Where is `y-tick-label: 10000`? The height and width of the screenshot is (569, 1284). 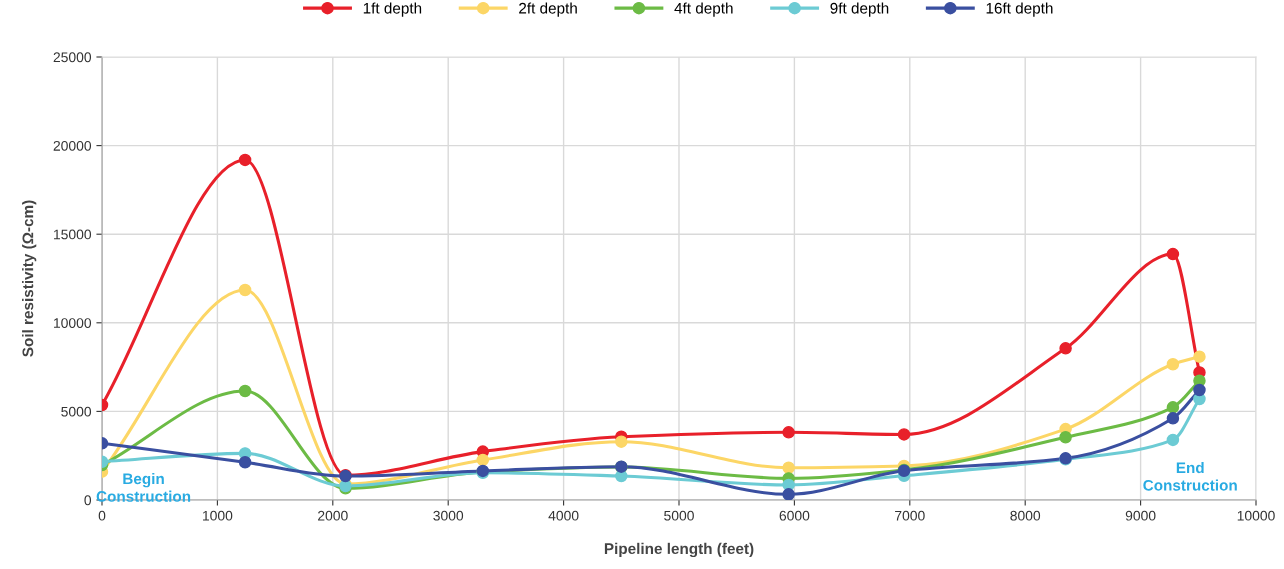 y-tick-label: 10000 is located at coordinates (73, 323).